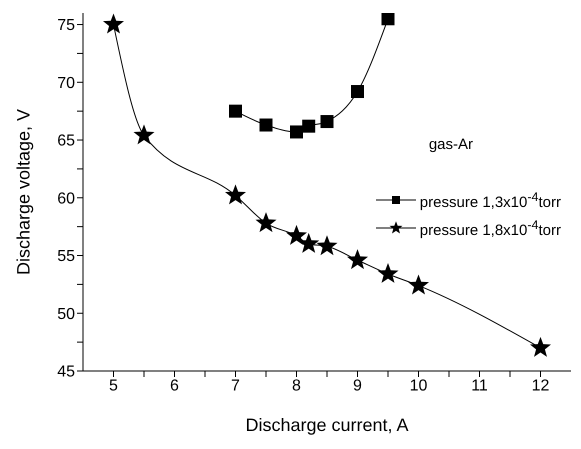 This screenshot has width=581, height=449. What do you see at coordinates (23, 192) in the screenshot?
I see `y-axis-title: Discharge voltage, V` at bounding box center [23, 192].